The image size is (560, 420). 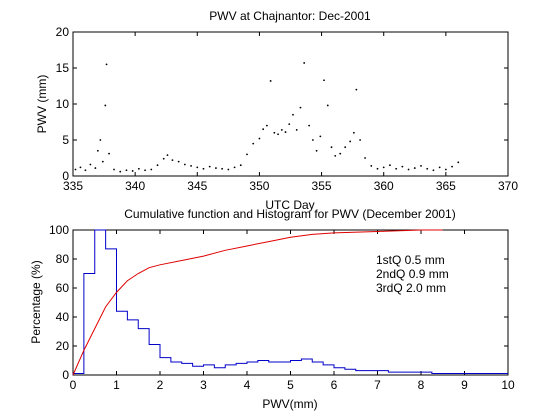 What do you see at coordinates (63, 32) in the screenshot?
I see `top-y-tick-label: 20` at bounding box center [63, 32].